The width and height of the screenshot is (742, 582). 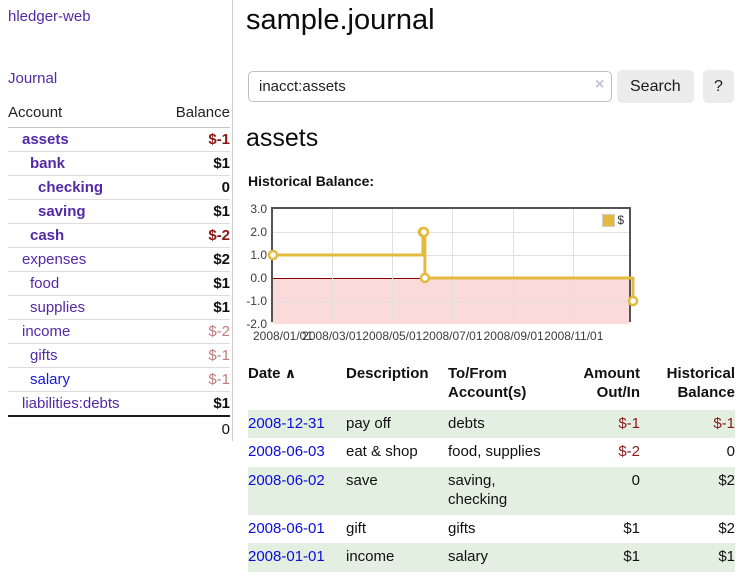 What do you see at coordinates (726, 480) in the screenshot?
I see `transaction-balance: $2` at bounding box center [726, 480].